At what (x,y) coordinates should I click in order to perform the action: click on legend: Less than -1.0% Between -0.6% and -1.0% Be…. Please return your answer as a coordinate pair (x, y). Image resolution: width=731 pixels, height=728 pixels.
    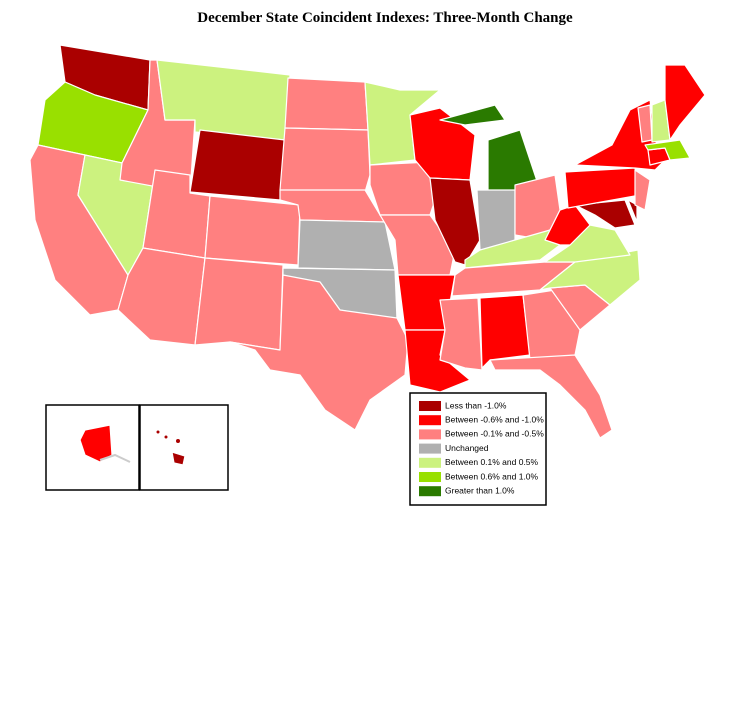
    Looking at the image, I should click on (481, 448).